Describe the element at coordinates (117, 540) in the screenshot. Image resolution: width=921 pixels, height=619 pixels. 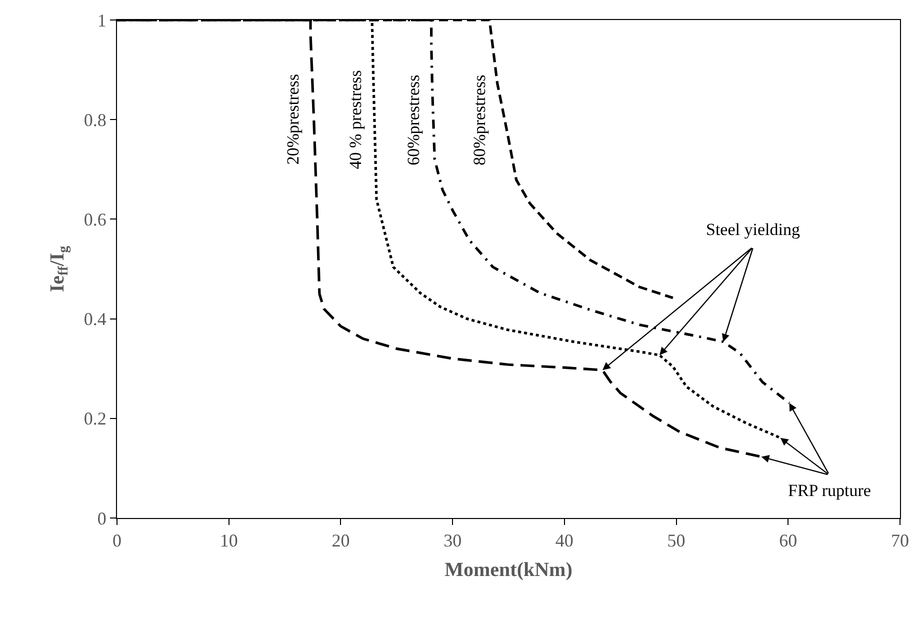
I see `x-tick-label: 0` at that location.